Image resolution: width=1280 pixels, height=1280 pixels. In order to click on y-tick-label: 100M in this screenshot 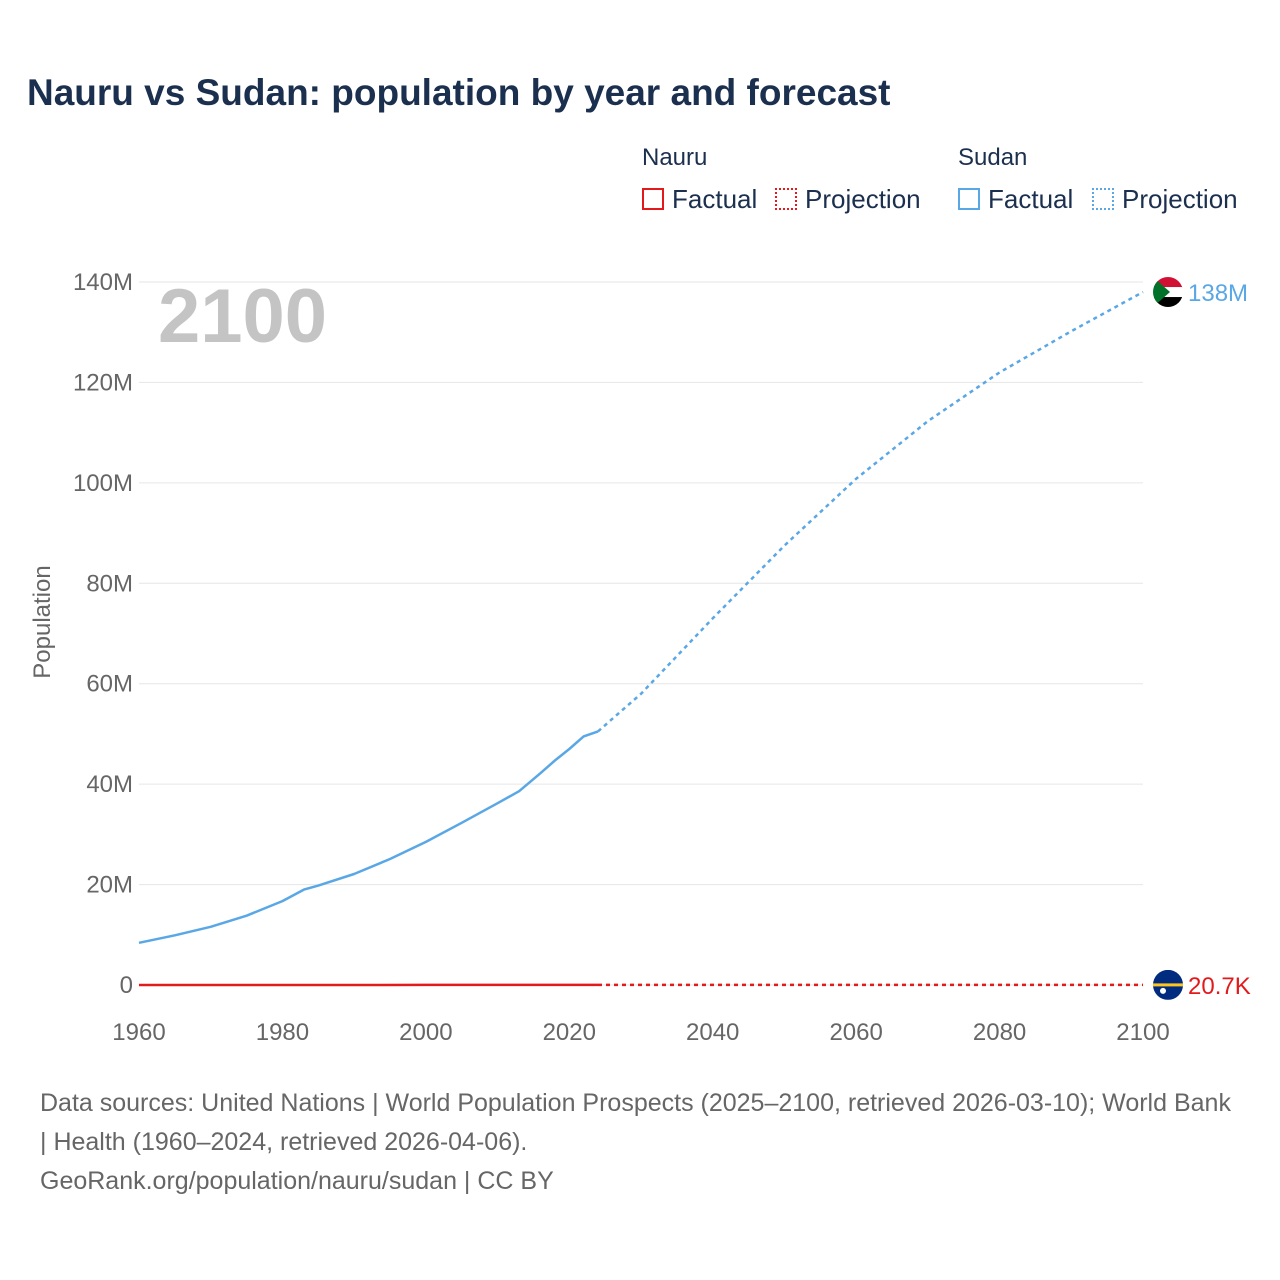, I will do `click(103, 483)`.